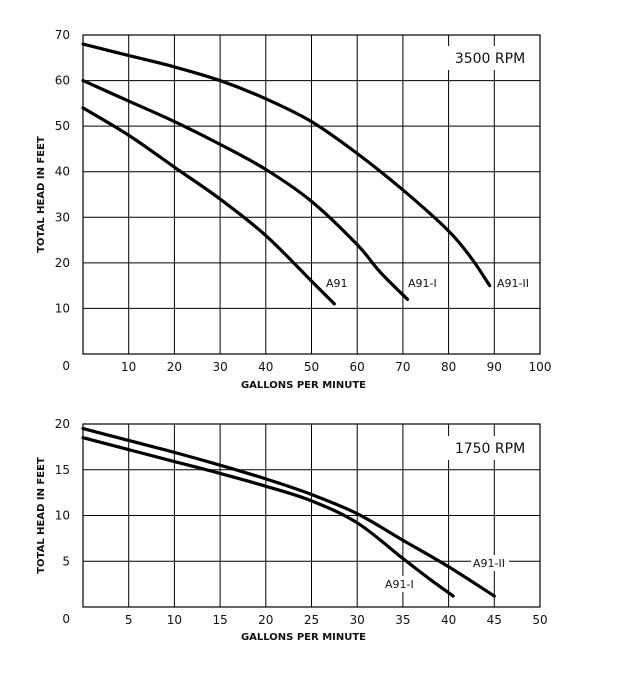 The height and width of the screenshot is (673, 631). I want to click on x-tick-label: 5, so click(129, 620).